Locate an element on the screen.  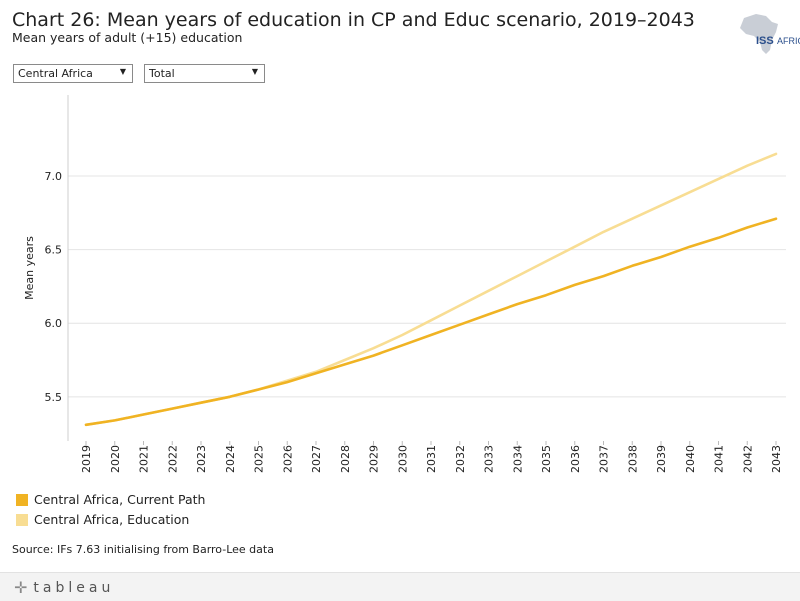
x-tick-label: 2024 is located at coordinates (230, 459).